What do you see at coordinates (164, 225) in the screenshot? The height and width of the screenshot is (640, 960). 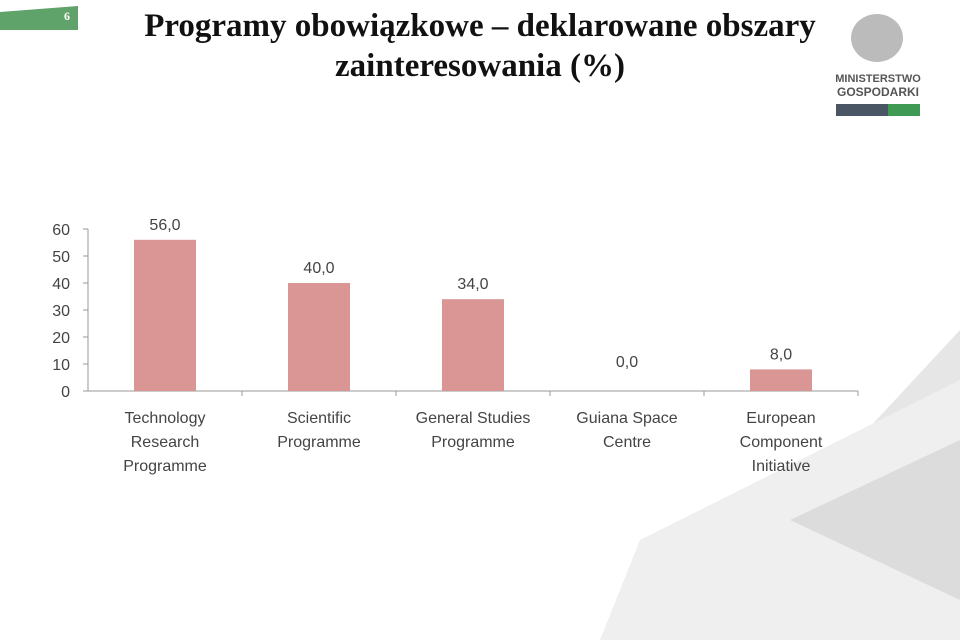 I see `value-label: 56,0` at bounding box center [164, 225].